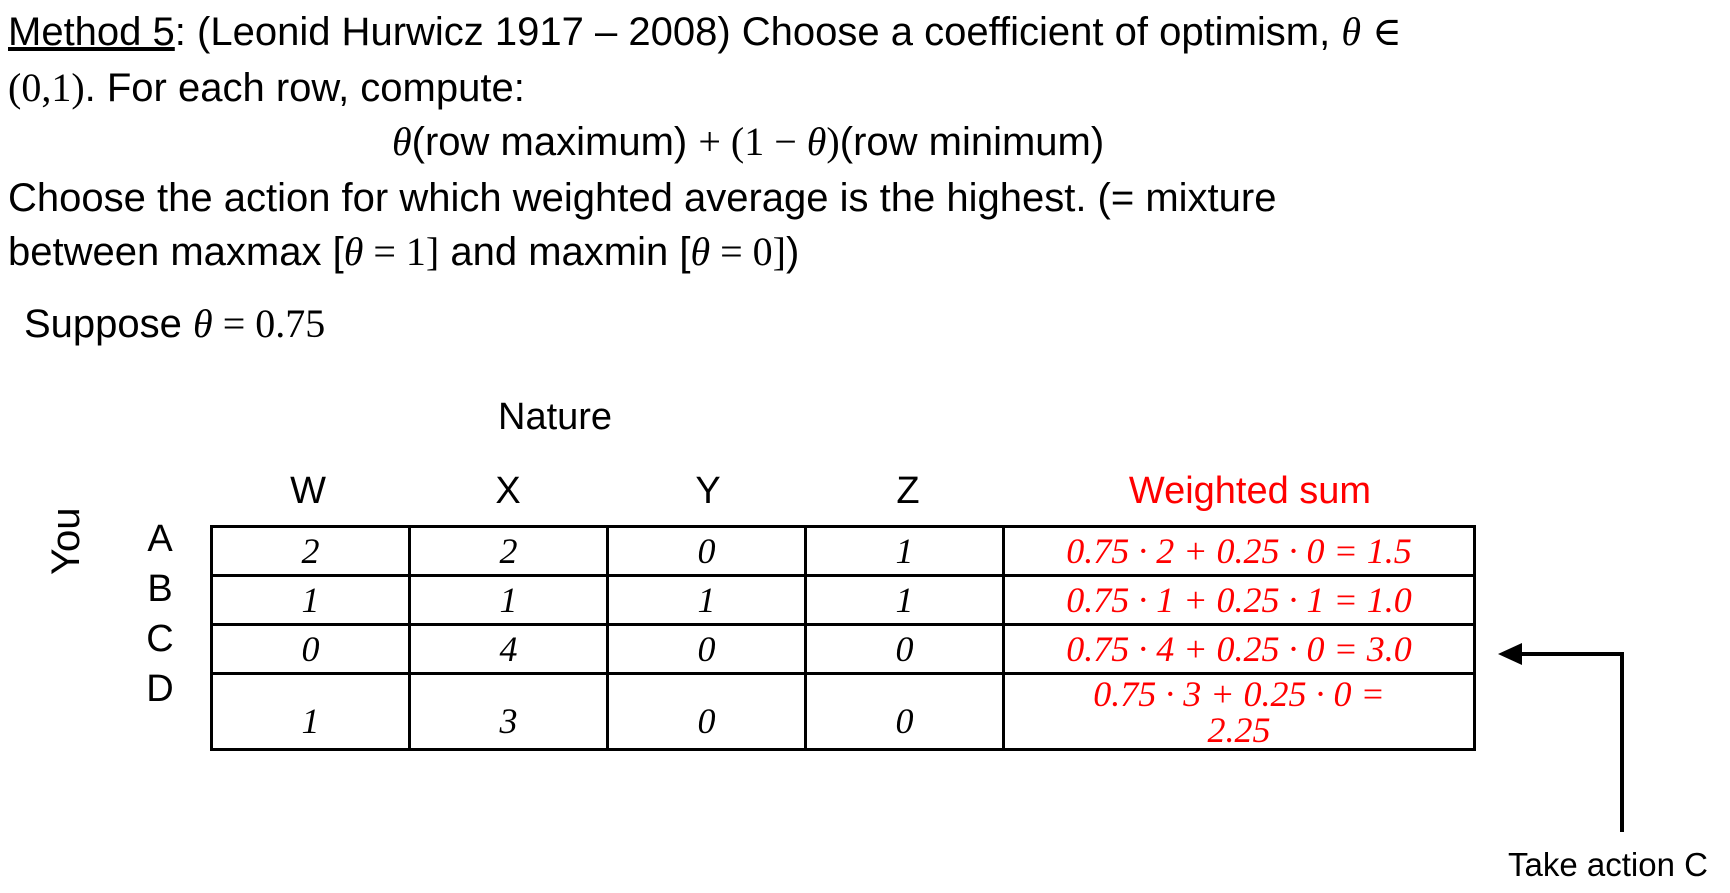 This screenshot has height=893, width=1730. I want to click on weighted-sum-cell: 0.75 · 4 + 0.25 · 0 = 3.0, so click(1239, 649).